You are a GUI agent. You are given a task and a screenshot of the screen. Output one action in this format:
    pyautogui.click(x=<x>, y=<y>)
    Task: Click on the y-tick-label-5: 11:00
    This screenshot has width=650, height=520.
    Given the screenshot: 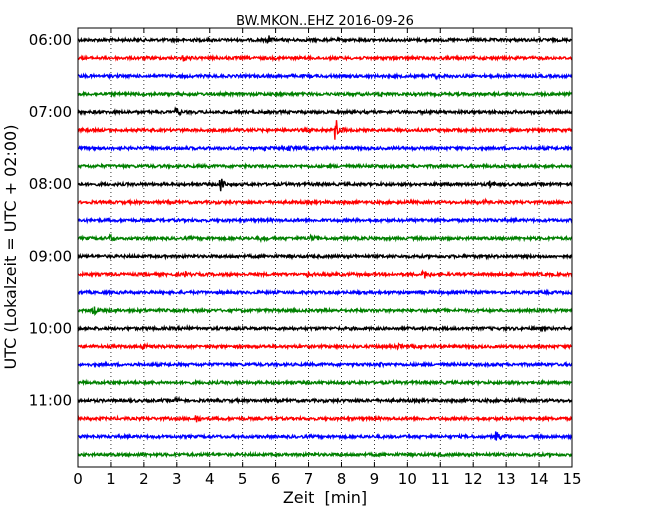 What is the action you would take?
    pyautogui.click(x=50, y=401)
    